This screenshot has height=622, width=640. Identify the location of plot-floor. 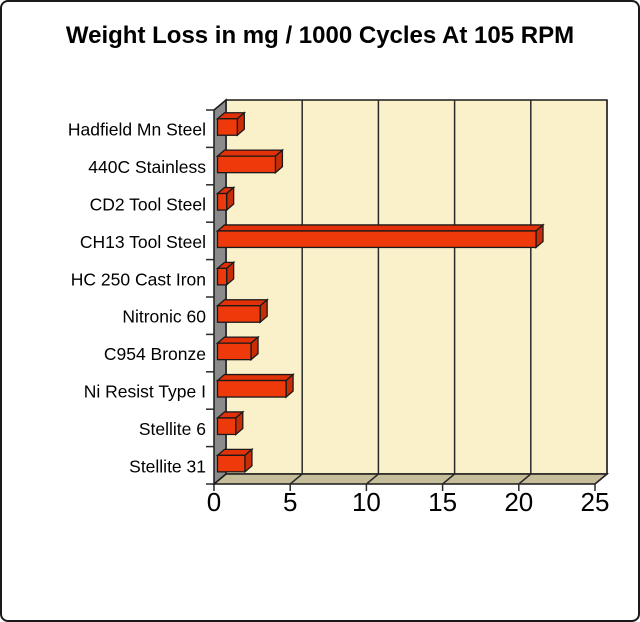
(410, 479).